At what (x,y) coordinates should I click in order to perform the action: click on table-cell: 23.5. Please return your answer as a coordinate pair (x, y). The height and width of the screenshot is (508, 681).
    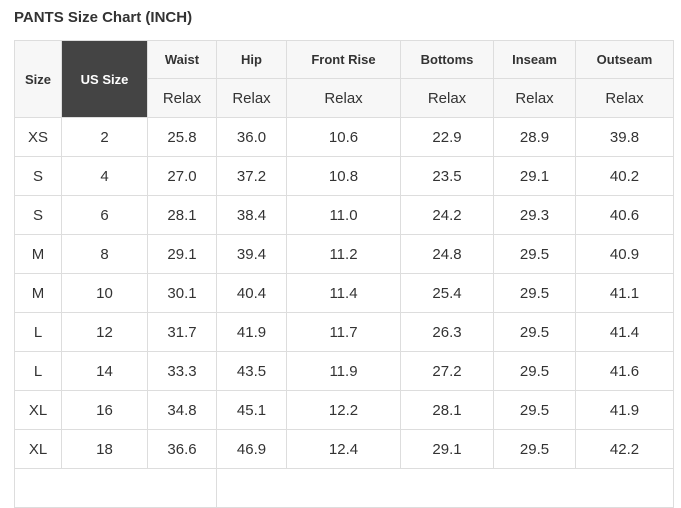
    Looking at the image, I should click on (447, 176).